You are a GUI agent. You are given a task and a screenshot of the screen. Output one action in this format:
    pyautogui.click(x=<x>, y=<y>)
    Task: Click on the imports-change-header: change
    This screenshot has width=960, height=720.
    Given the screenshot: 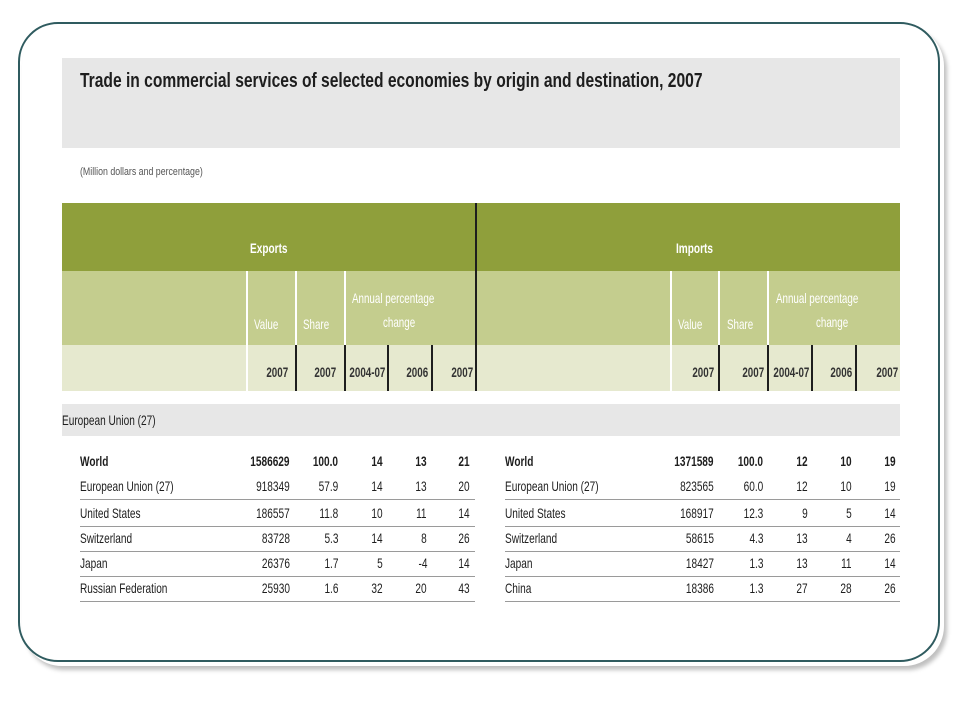 What is the action you would take?
    pyautogui.click(x=832, y=322)
    